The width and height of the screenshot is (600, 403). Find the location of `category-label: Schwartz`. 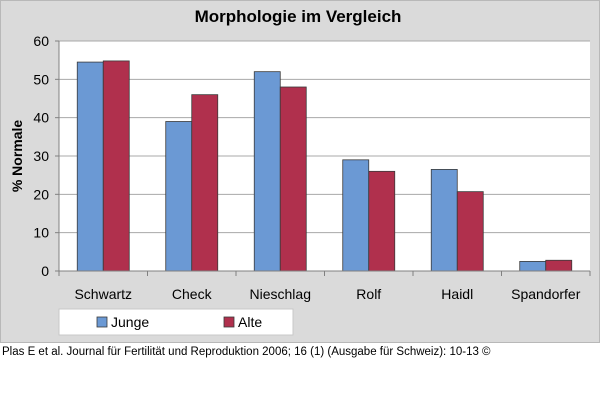

category-label: Schwartz is located at coordinates (103, 294).